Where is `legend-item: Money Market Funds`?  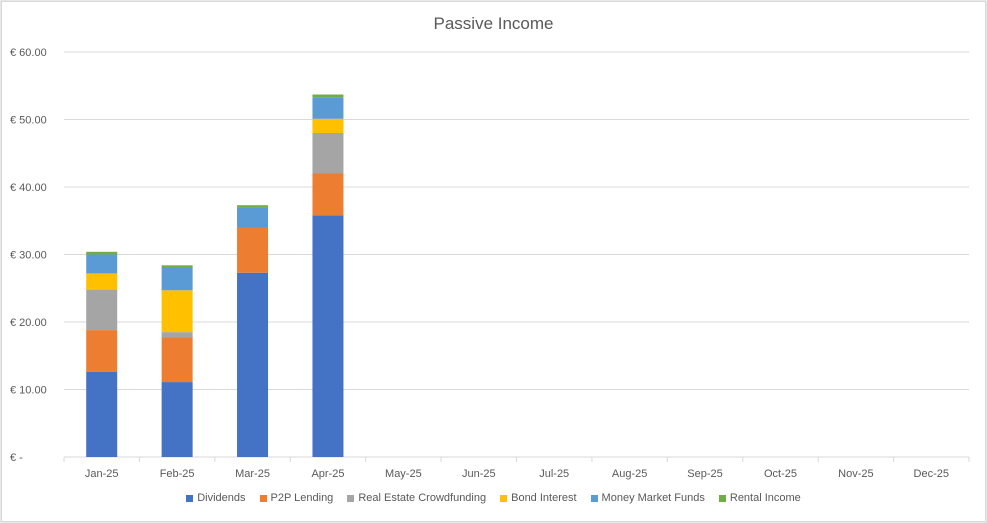
legend-item: Money Market Funds is located at coordinates (647, 498).